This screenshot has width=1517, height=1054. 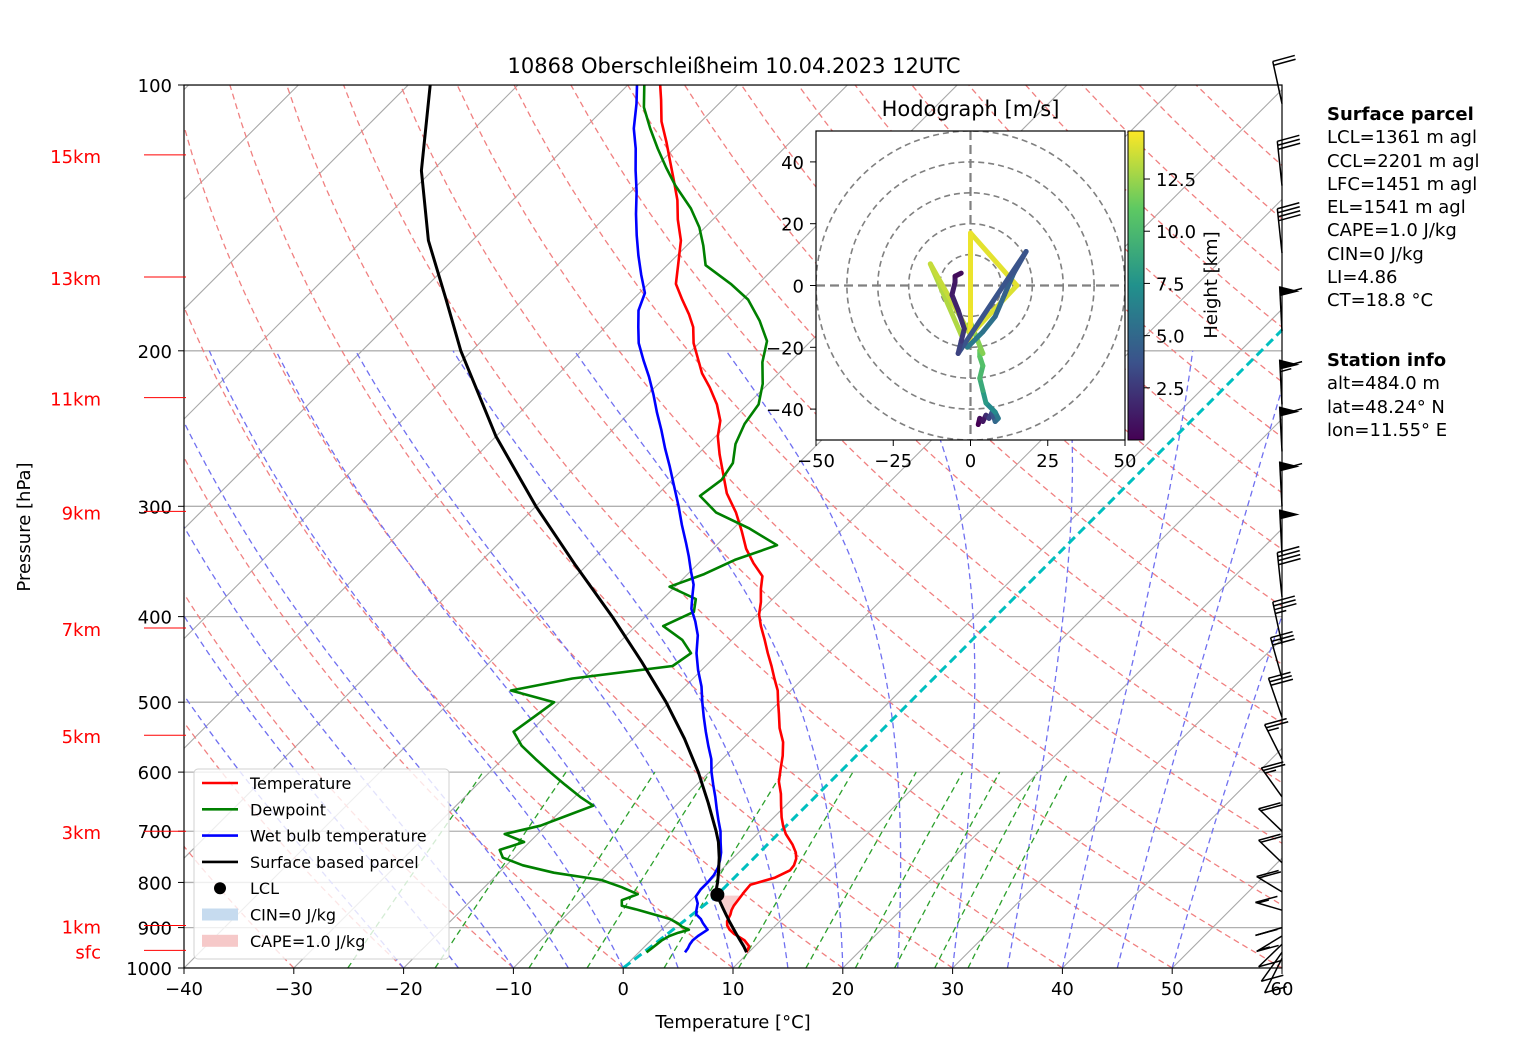 What do you see at coordinates (155, 703) in the screenshot?
I see `y-tick-label: 500` at bounding box center [155, 703].